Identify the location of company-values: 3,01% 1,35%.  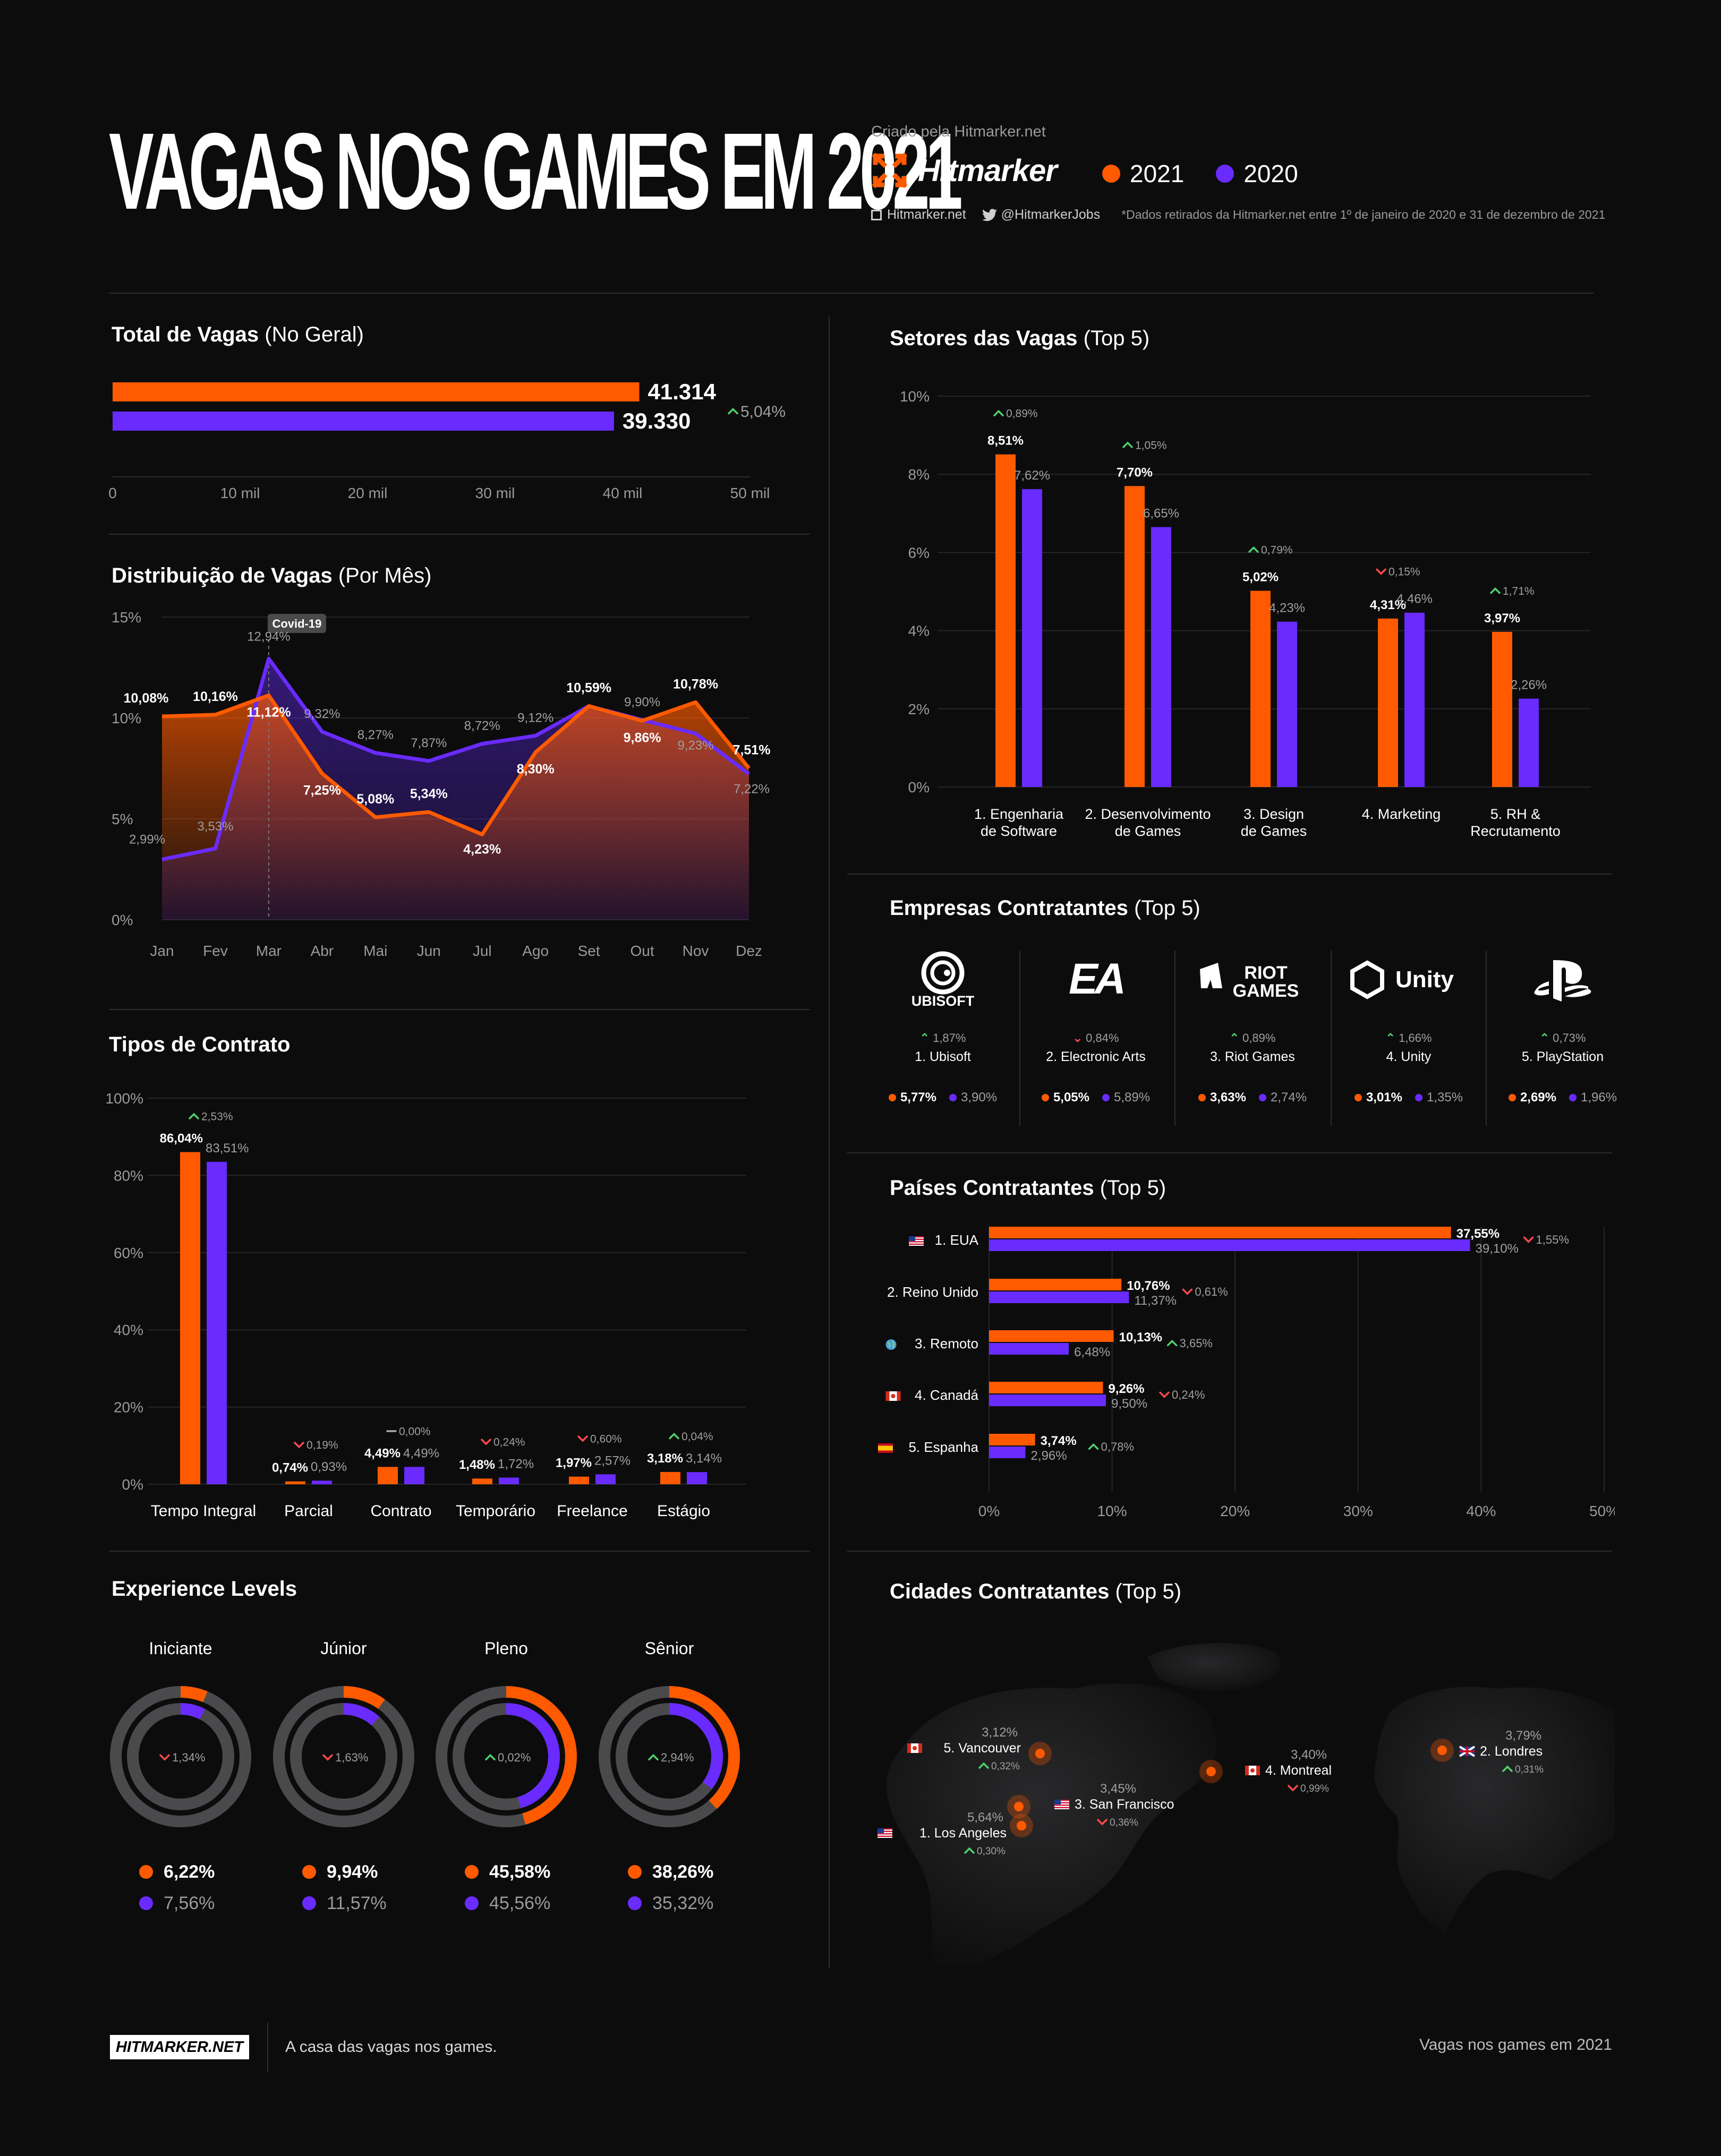
(1409, 1097).